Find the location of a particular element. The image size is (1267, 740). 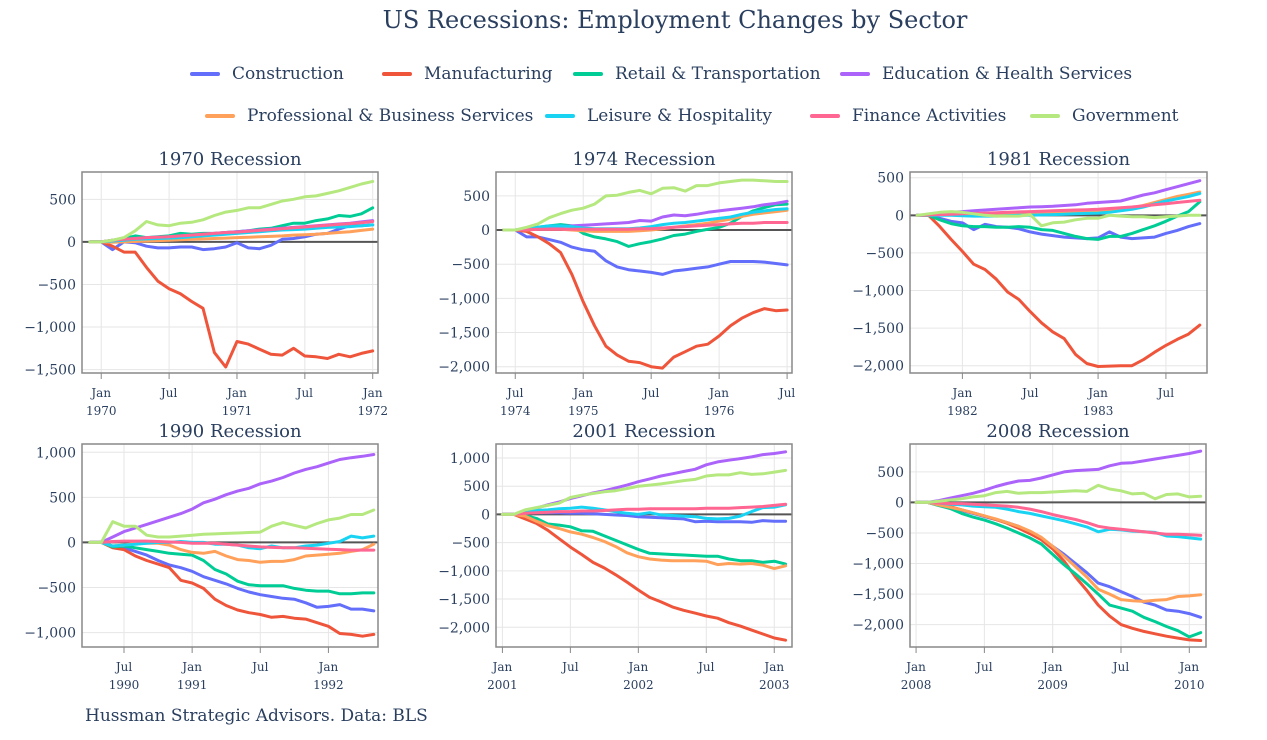

legend-label: Manufacturing is located at coordinates (488, 74).